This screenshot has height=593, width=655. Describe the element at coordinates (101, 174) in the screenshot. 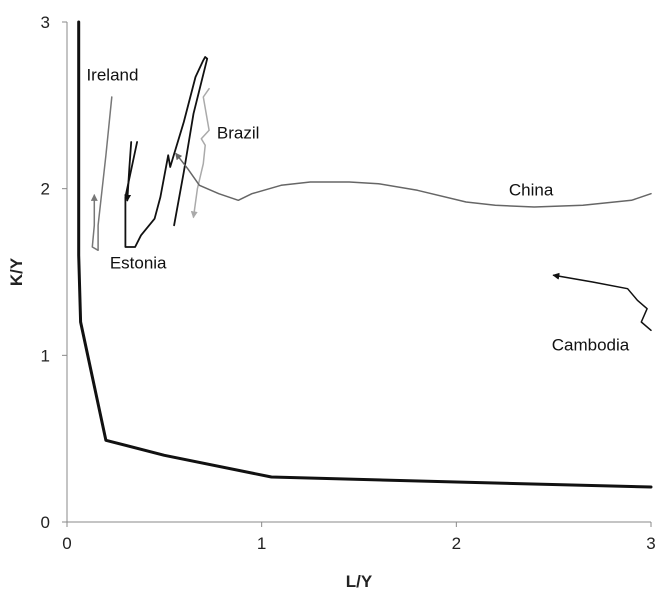

I see `ireland-series-line` at that location.